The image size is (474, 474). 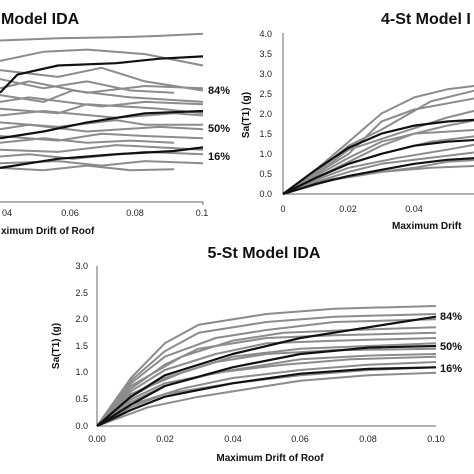 I want to click on panel-left-title: Model IDA, so click(x=40, y=19).